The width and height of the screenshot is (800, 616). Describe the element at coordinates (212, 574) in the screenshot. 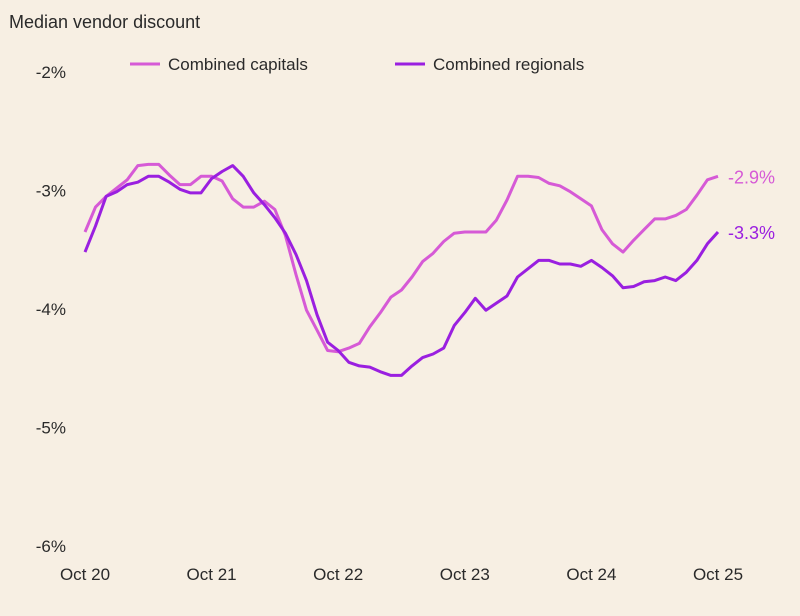

I see `x-tick-label: Oct 21` at that location.